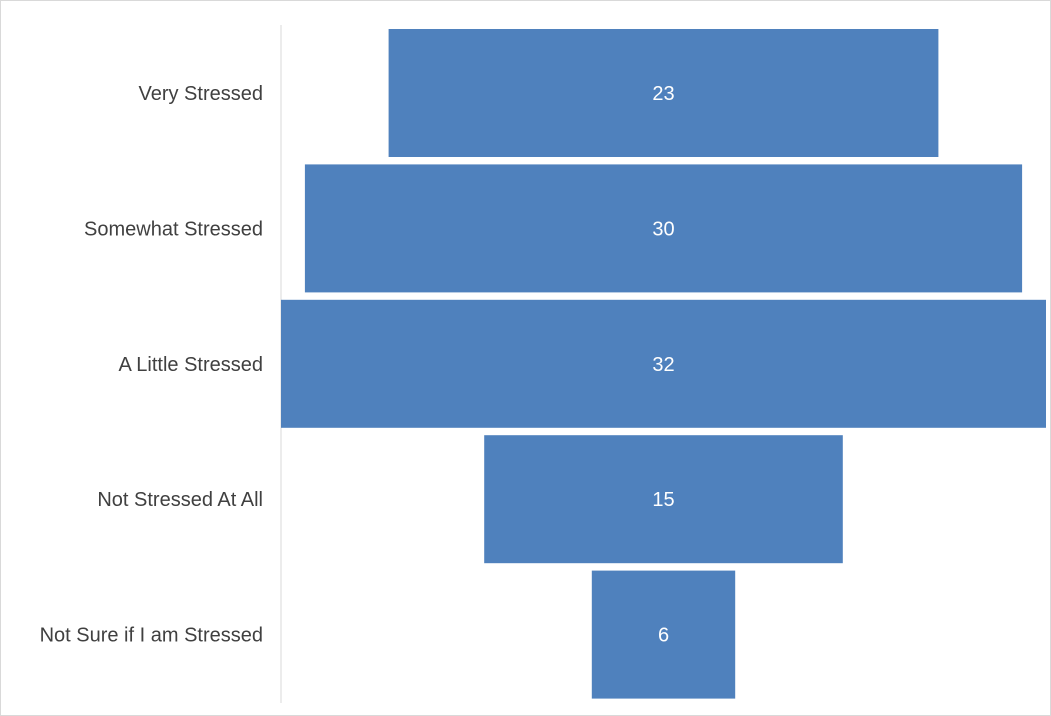 The image size is (1051, 716). Describe the element at coordinates (180, 500) in the screenshot. I see `category-label-3: Not Stressed At All` at that location.